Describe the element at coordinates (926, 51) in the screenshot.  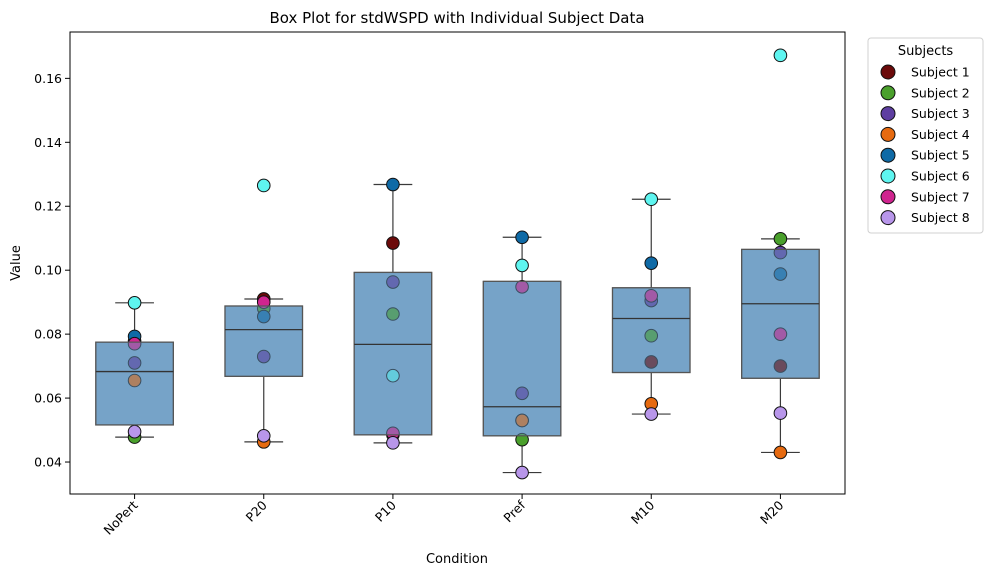
I see `legend-title: Subjects` at that location.